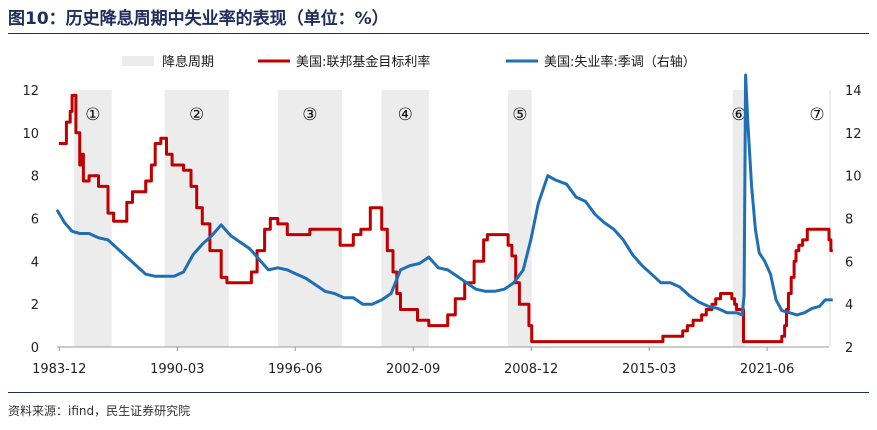 Image resolution: width=877 pixels, height=430 pixels. I want to click on x-tick-label: 2002-09, so click(413, 369).